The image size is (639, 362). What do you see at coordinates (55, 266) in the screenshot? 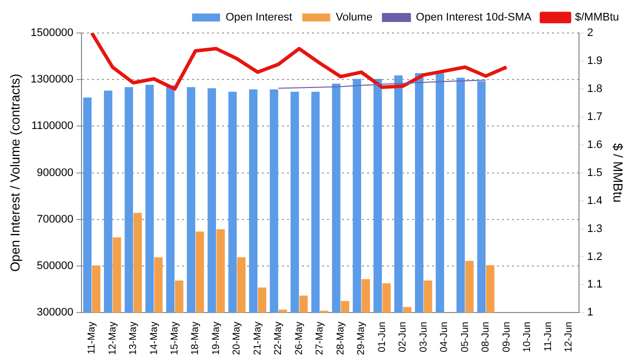
I see `y-tick-label: 500000` at bounding box center [55, 266].